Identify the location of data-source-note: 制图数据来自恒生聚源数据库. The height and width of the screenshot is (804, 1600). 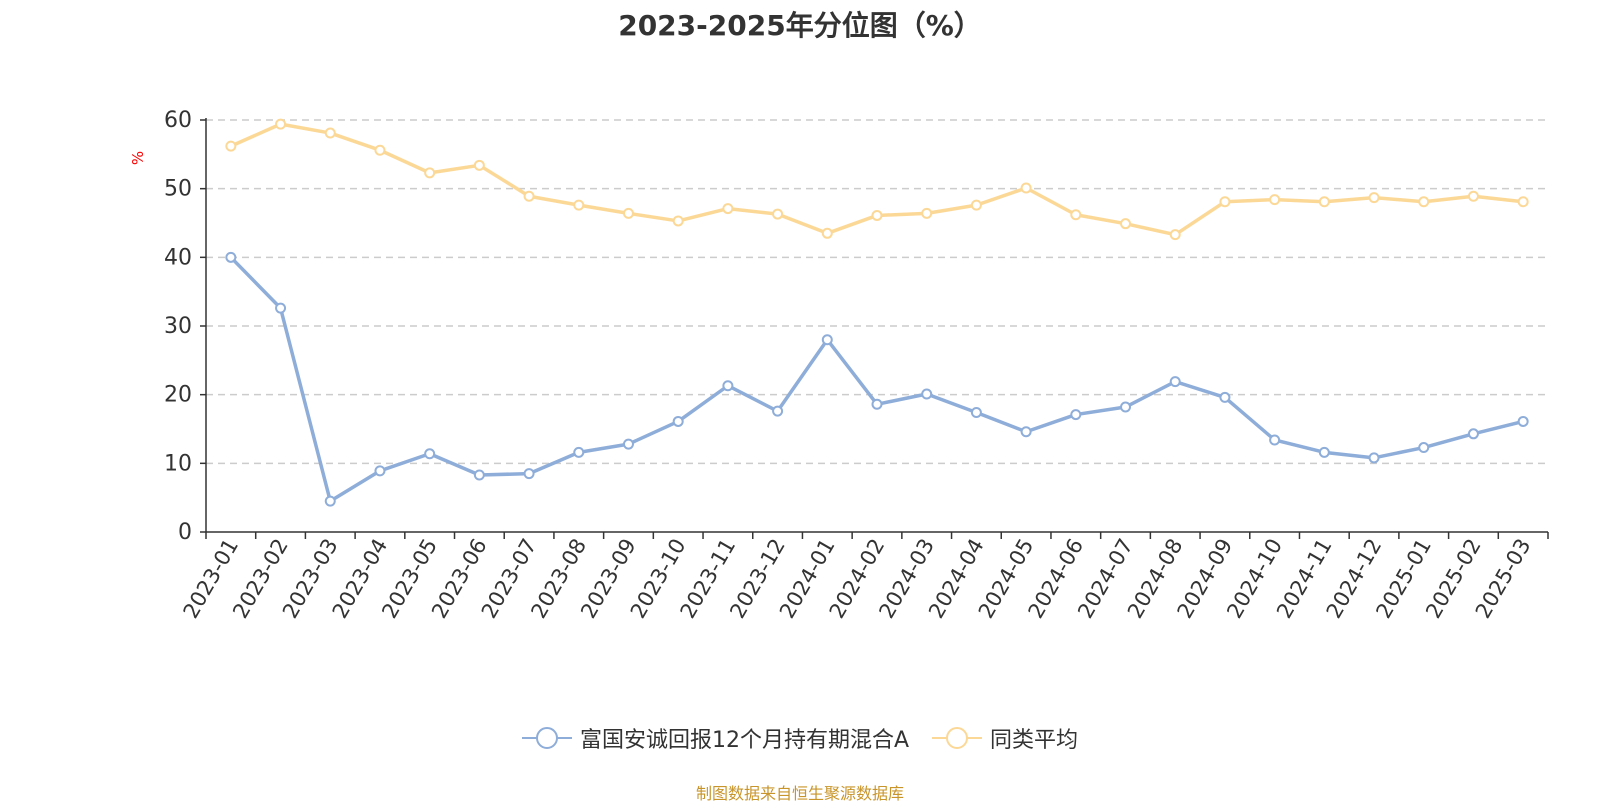
(799, 793).